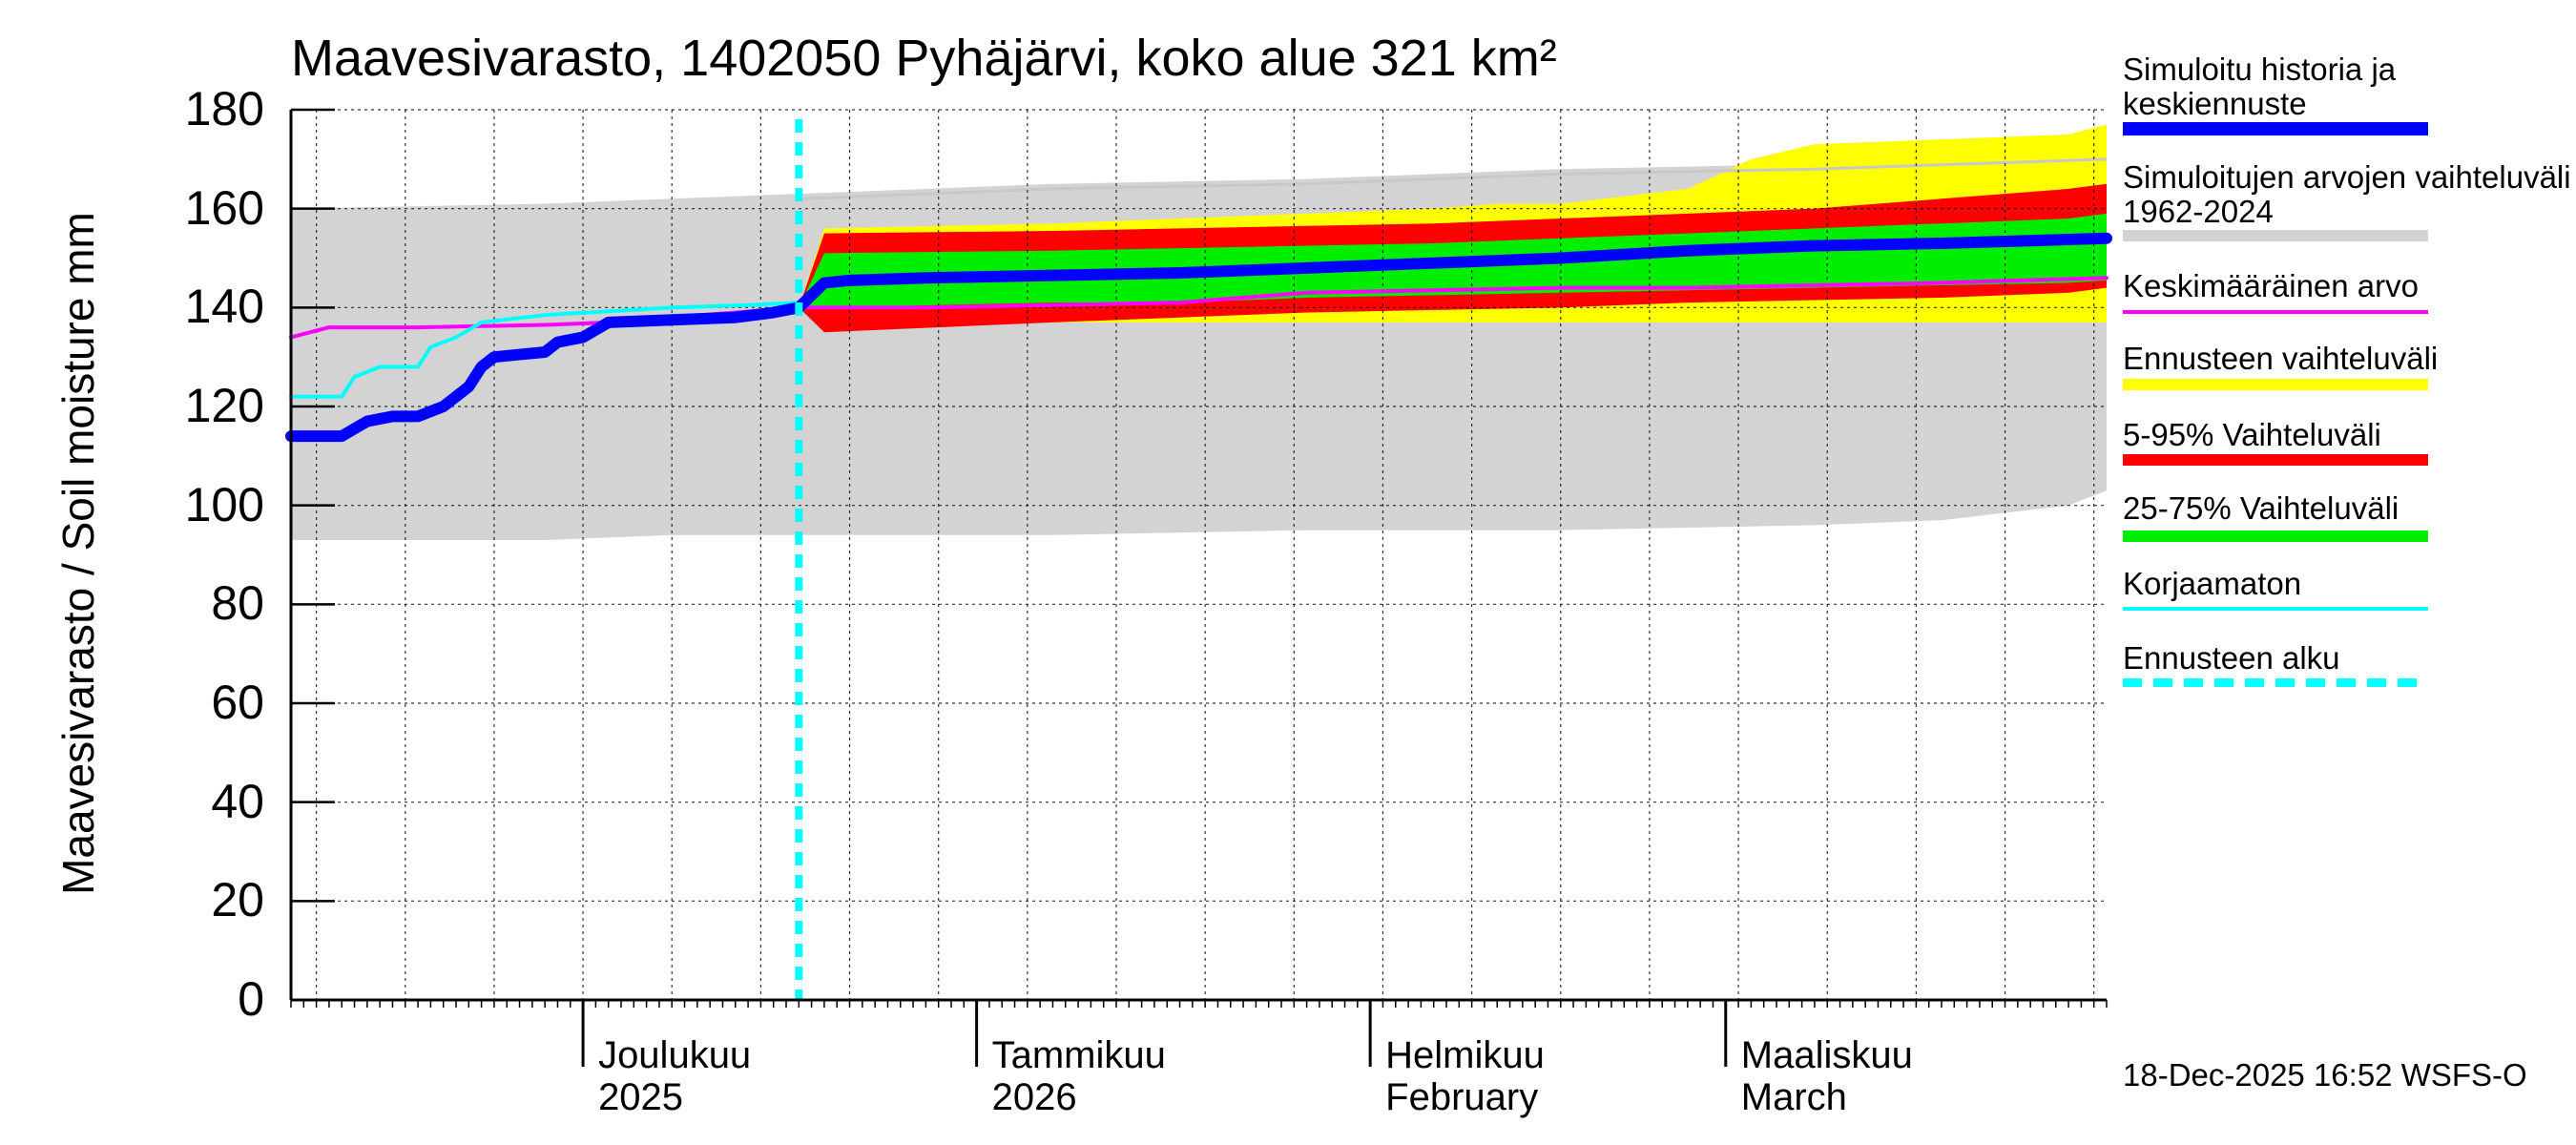 This screenshot has height=1145, width=2576. Describe the element at coordinates (1826, 1055) in the screenshot. I see `month-label-line1: Maaliskuu` at that location.